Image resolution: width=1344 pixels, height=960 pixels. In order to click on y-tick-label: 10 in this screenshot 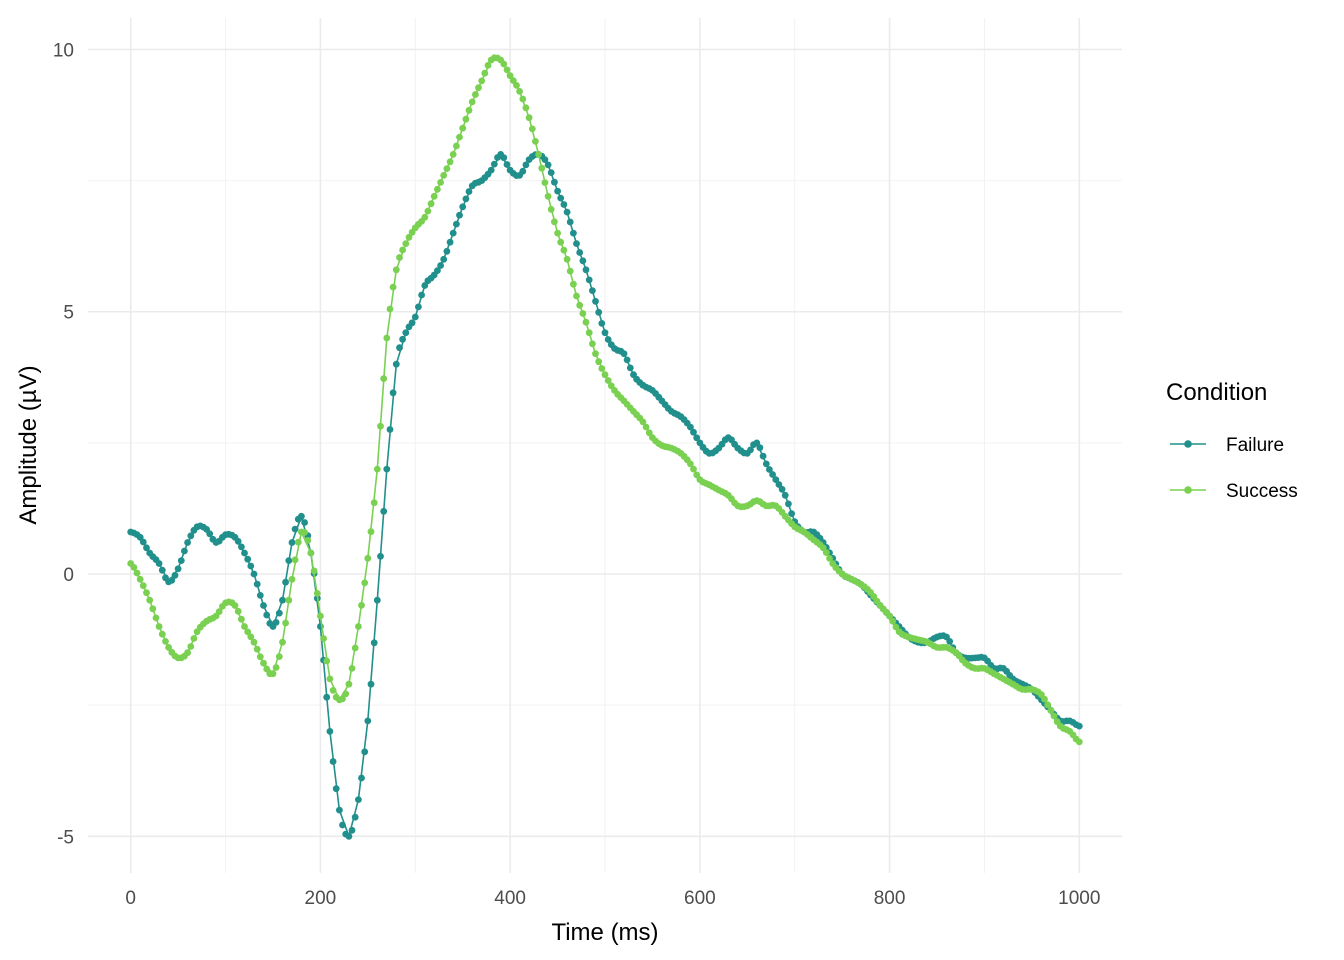, I will do `click(63, 50)`.